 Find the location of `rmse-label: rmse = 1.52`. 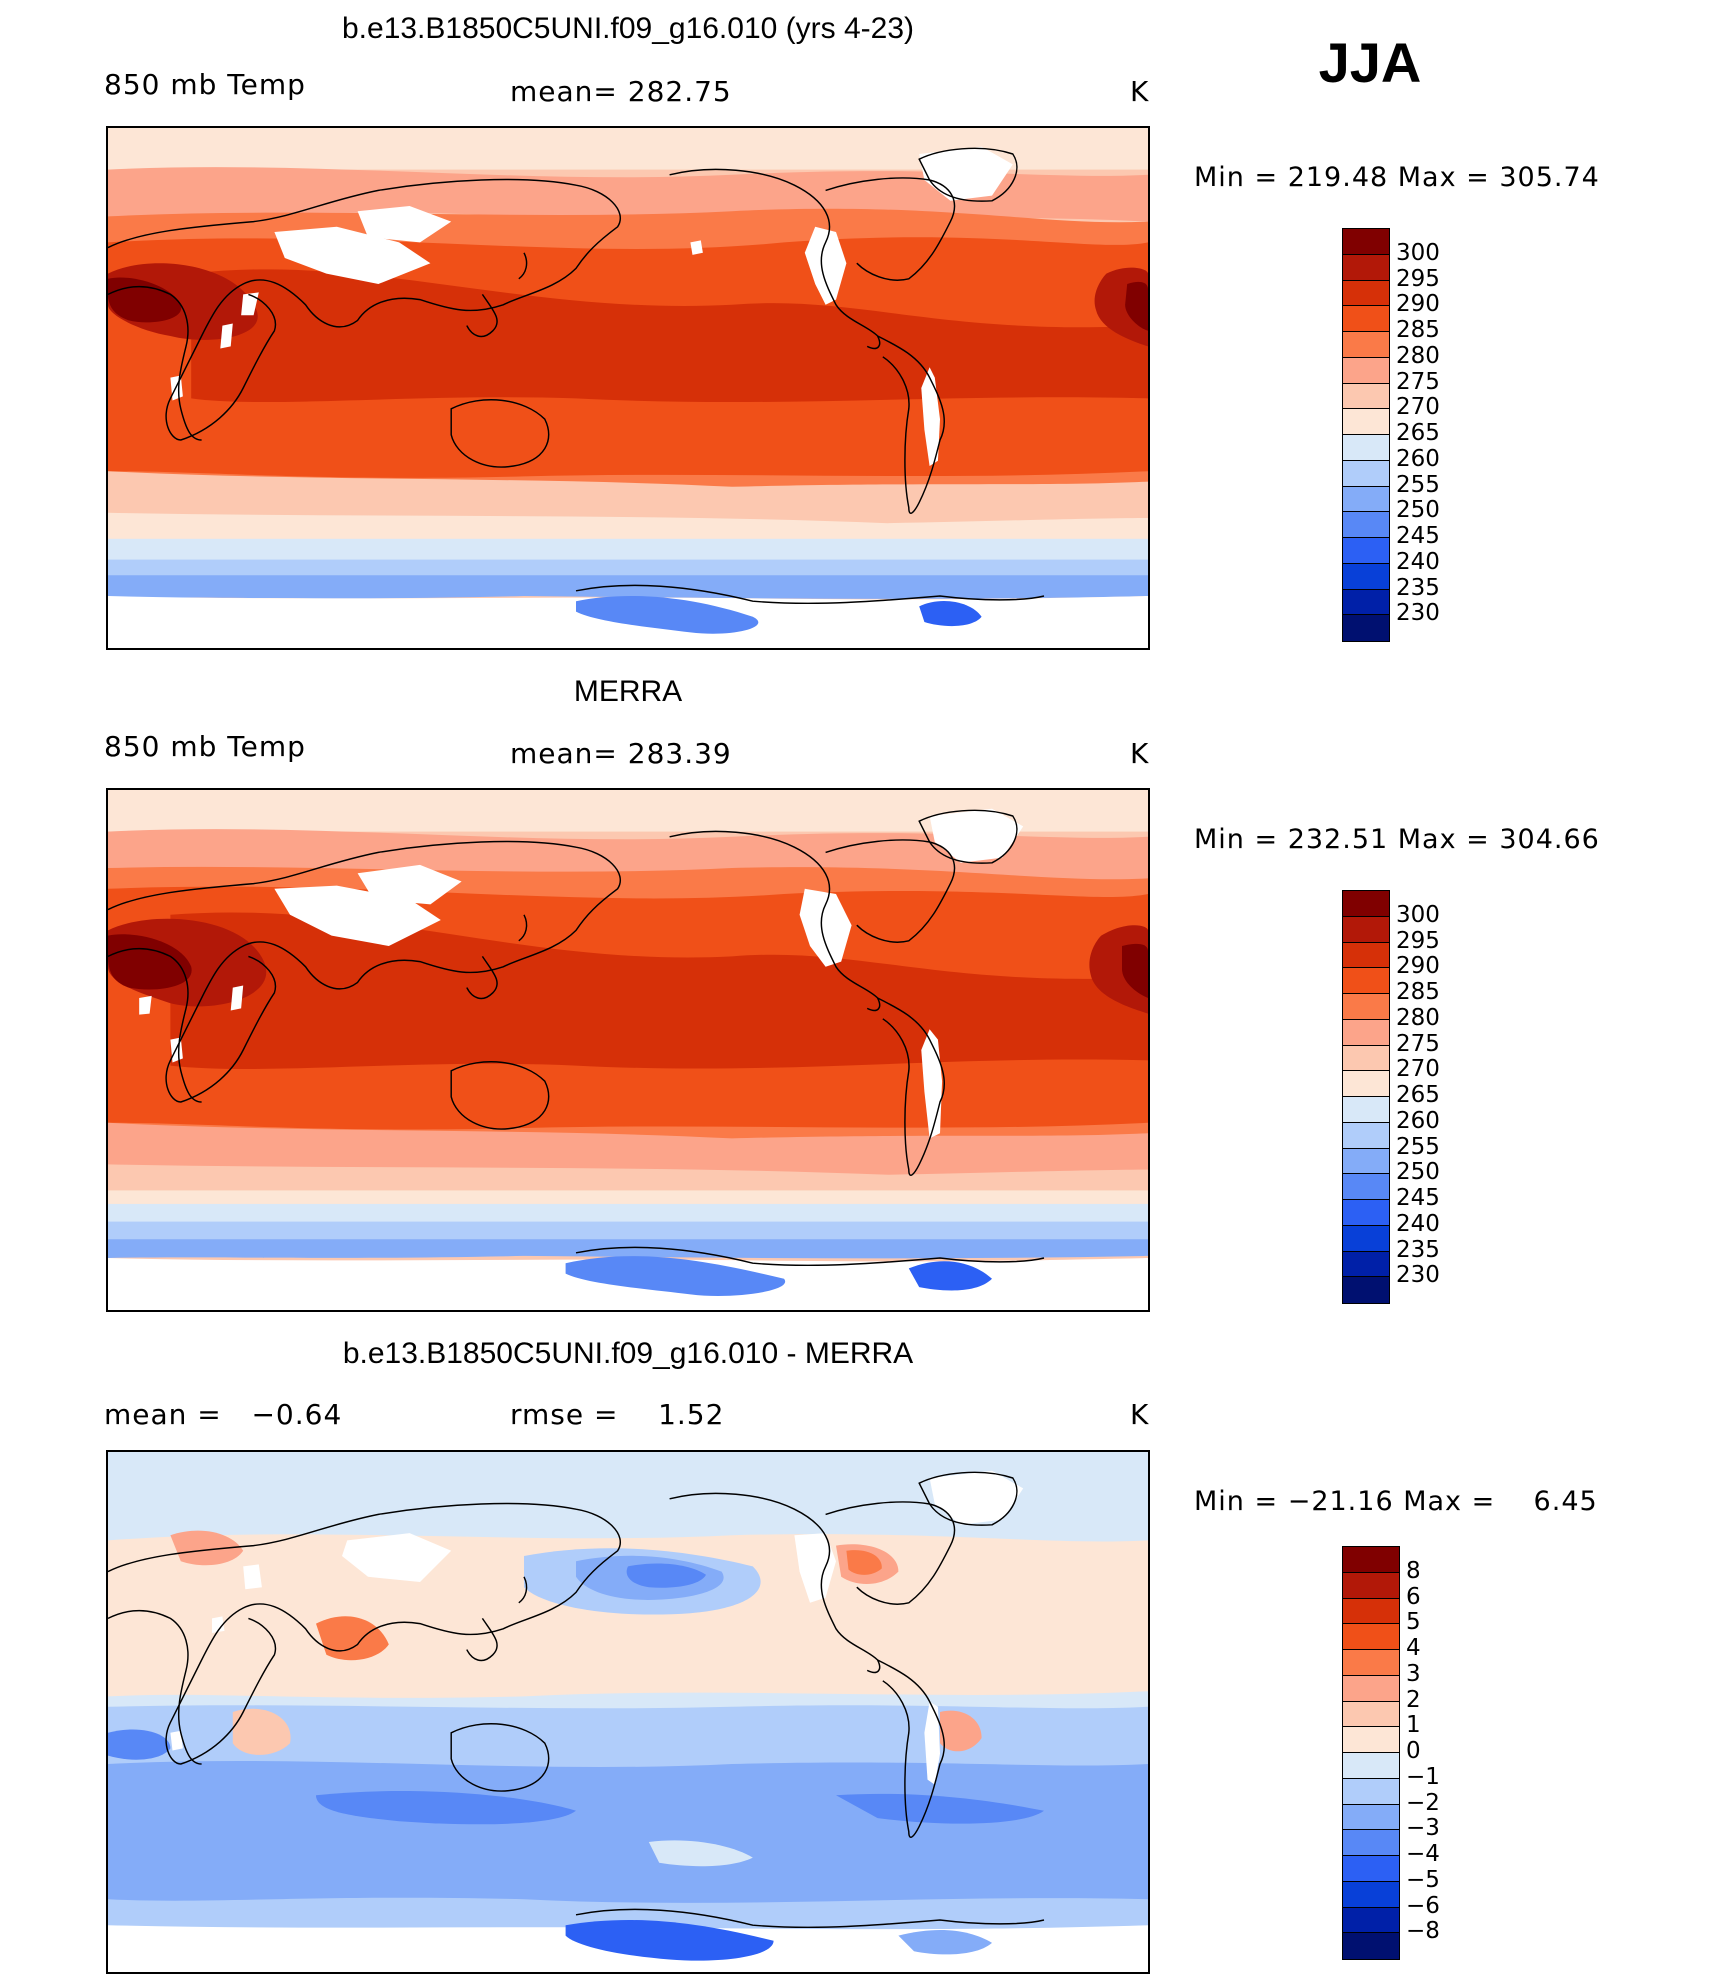

rmse-label: rmse = 1.52 is located at coordinates (617, 1414).